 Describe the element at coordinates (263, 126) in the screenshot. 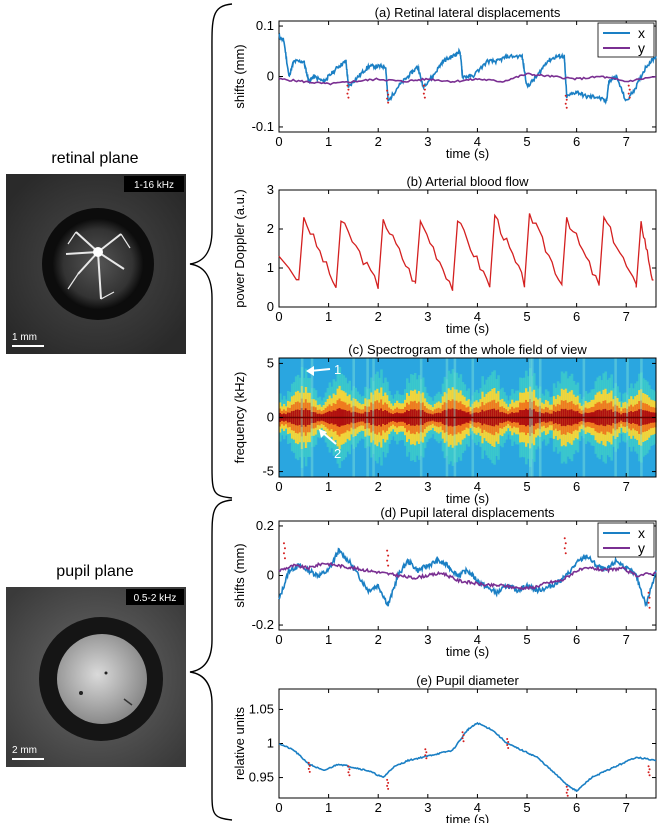

I see `y-tick-label: -0.1` at that location.